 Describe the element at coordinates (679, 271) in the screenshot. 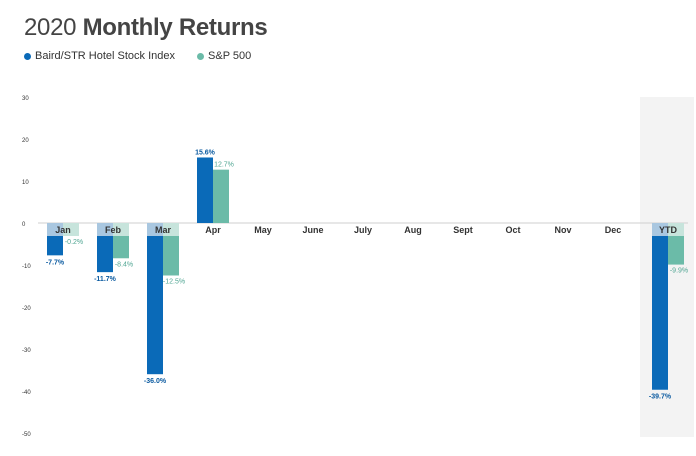

I see `data-label-sp500: -9.9%` at that location.